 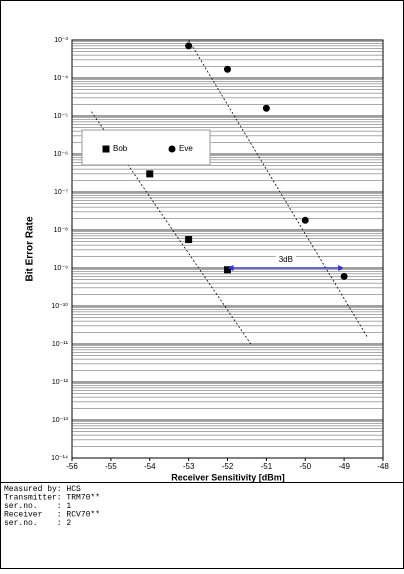 What do you see at coordinates (37, 523) in the screenshot?
I see `footer-line: ser.no. : 2` at bounding box center [37, 523].